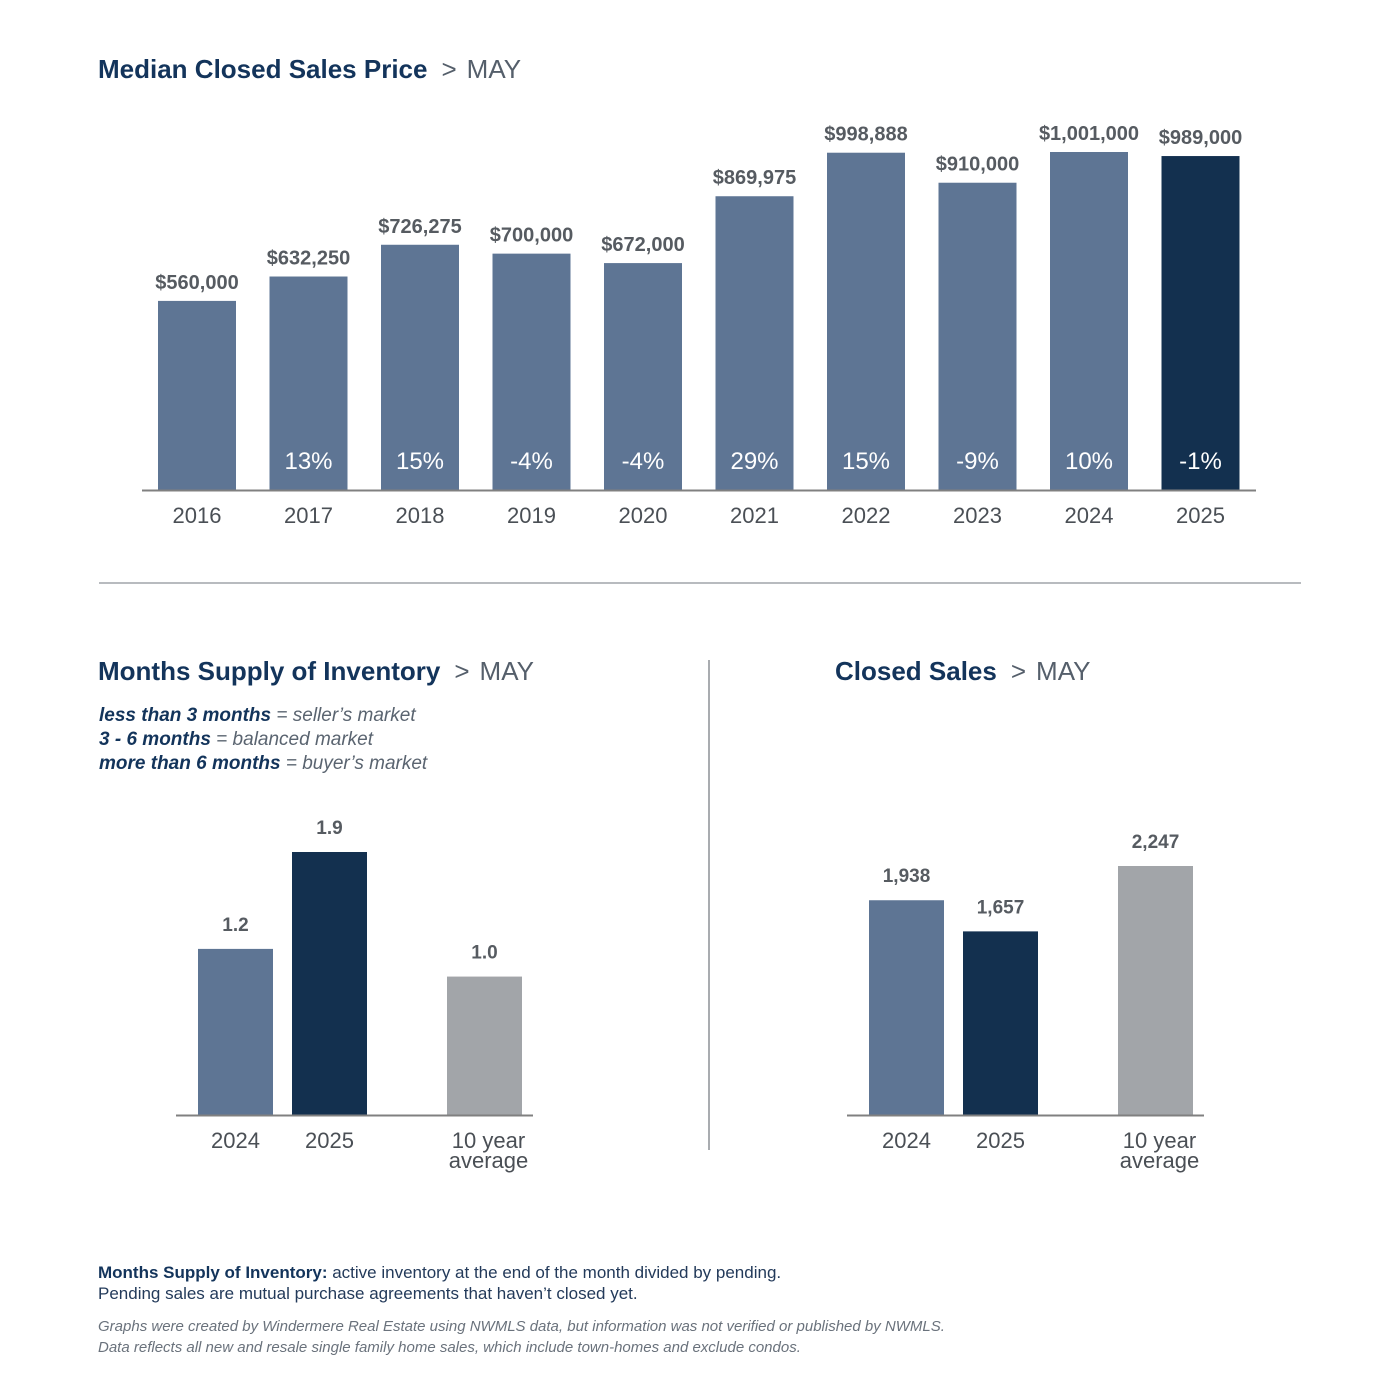 This screenshot has height=1400, width=1400. What do you see at coordinates (196, 283) in the screenshot?
I see `value-label-2016: $560,000` at bounding box center [196, 283].